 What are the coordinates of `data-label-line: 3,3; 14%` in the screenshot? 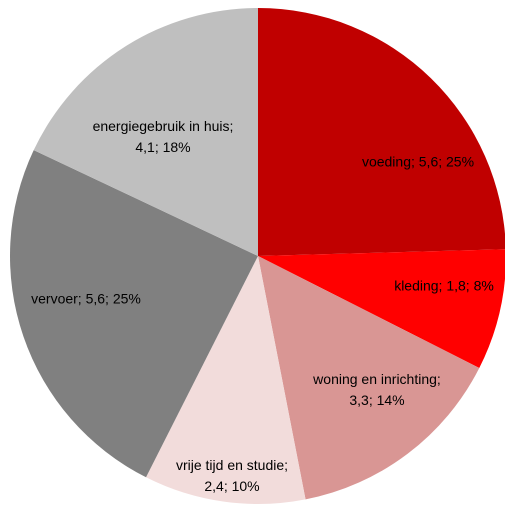 It's located at (376, 400).